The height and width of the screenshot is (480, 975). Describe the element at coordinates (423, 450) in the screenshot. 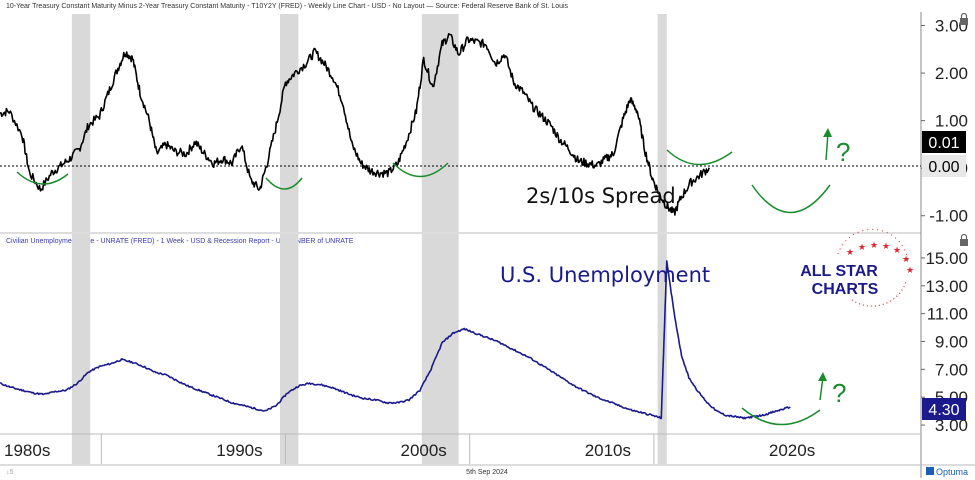

I see `x-tick-label-2: 2000s` at that location.